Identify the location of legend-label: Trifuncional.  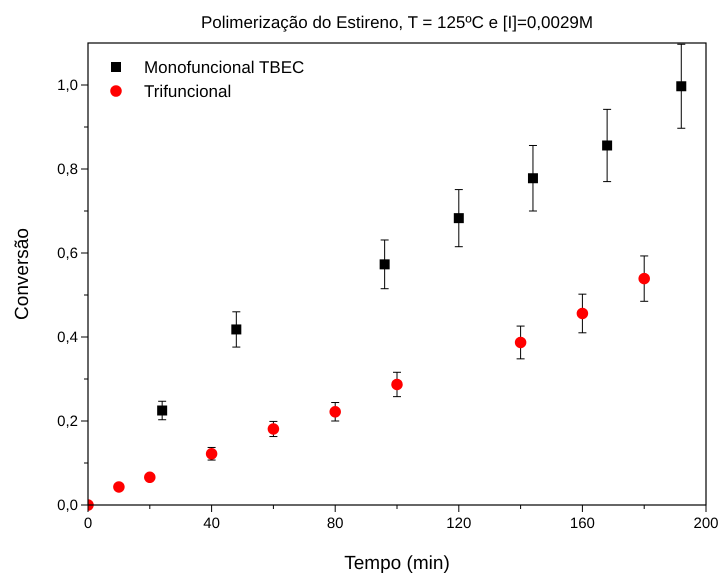
(188, 91).